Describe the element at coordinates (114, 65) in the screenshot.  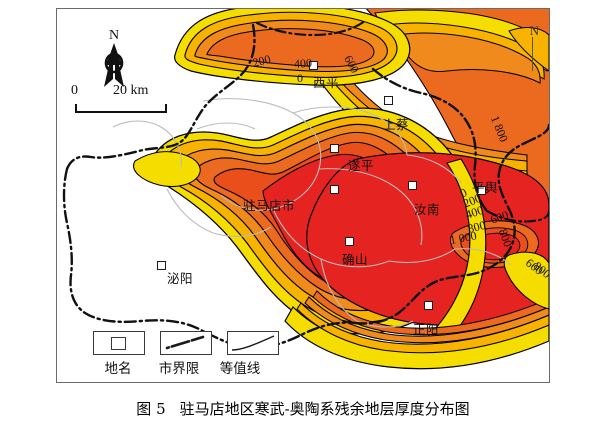
I see `compass-needle-icon` at that location.